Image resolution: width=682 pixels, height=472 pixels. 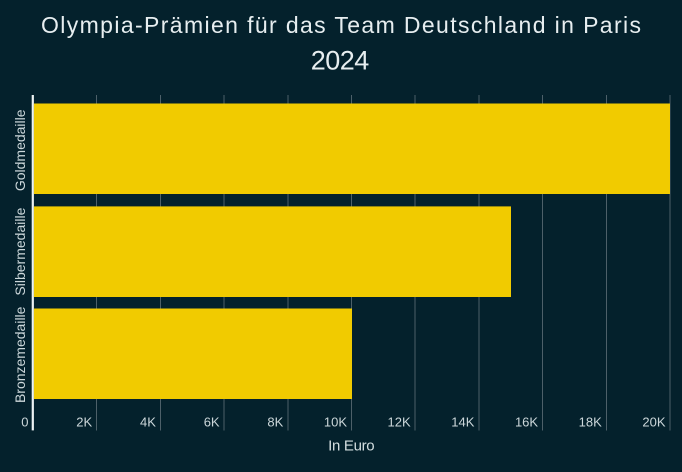 What do you see at coordinates (275, 421) in the screenshot?
I see `svg-text: 8K` at bounding box center [275, 421].